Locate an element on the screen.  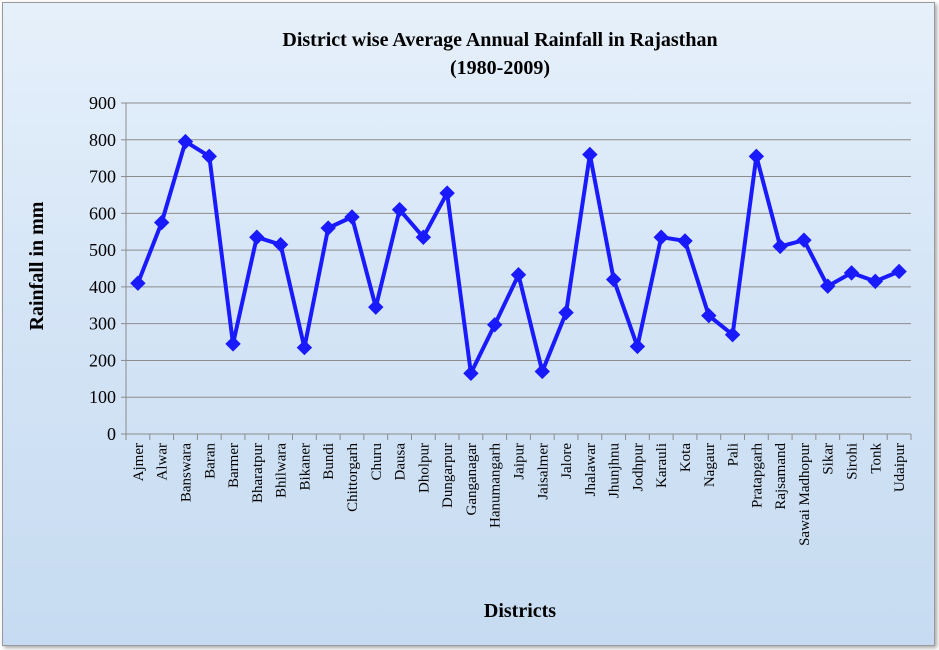
x-tick-label: Baran is located at coordinates (210, 461).